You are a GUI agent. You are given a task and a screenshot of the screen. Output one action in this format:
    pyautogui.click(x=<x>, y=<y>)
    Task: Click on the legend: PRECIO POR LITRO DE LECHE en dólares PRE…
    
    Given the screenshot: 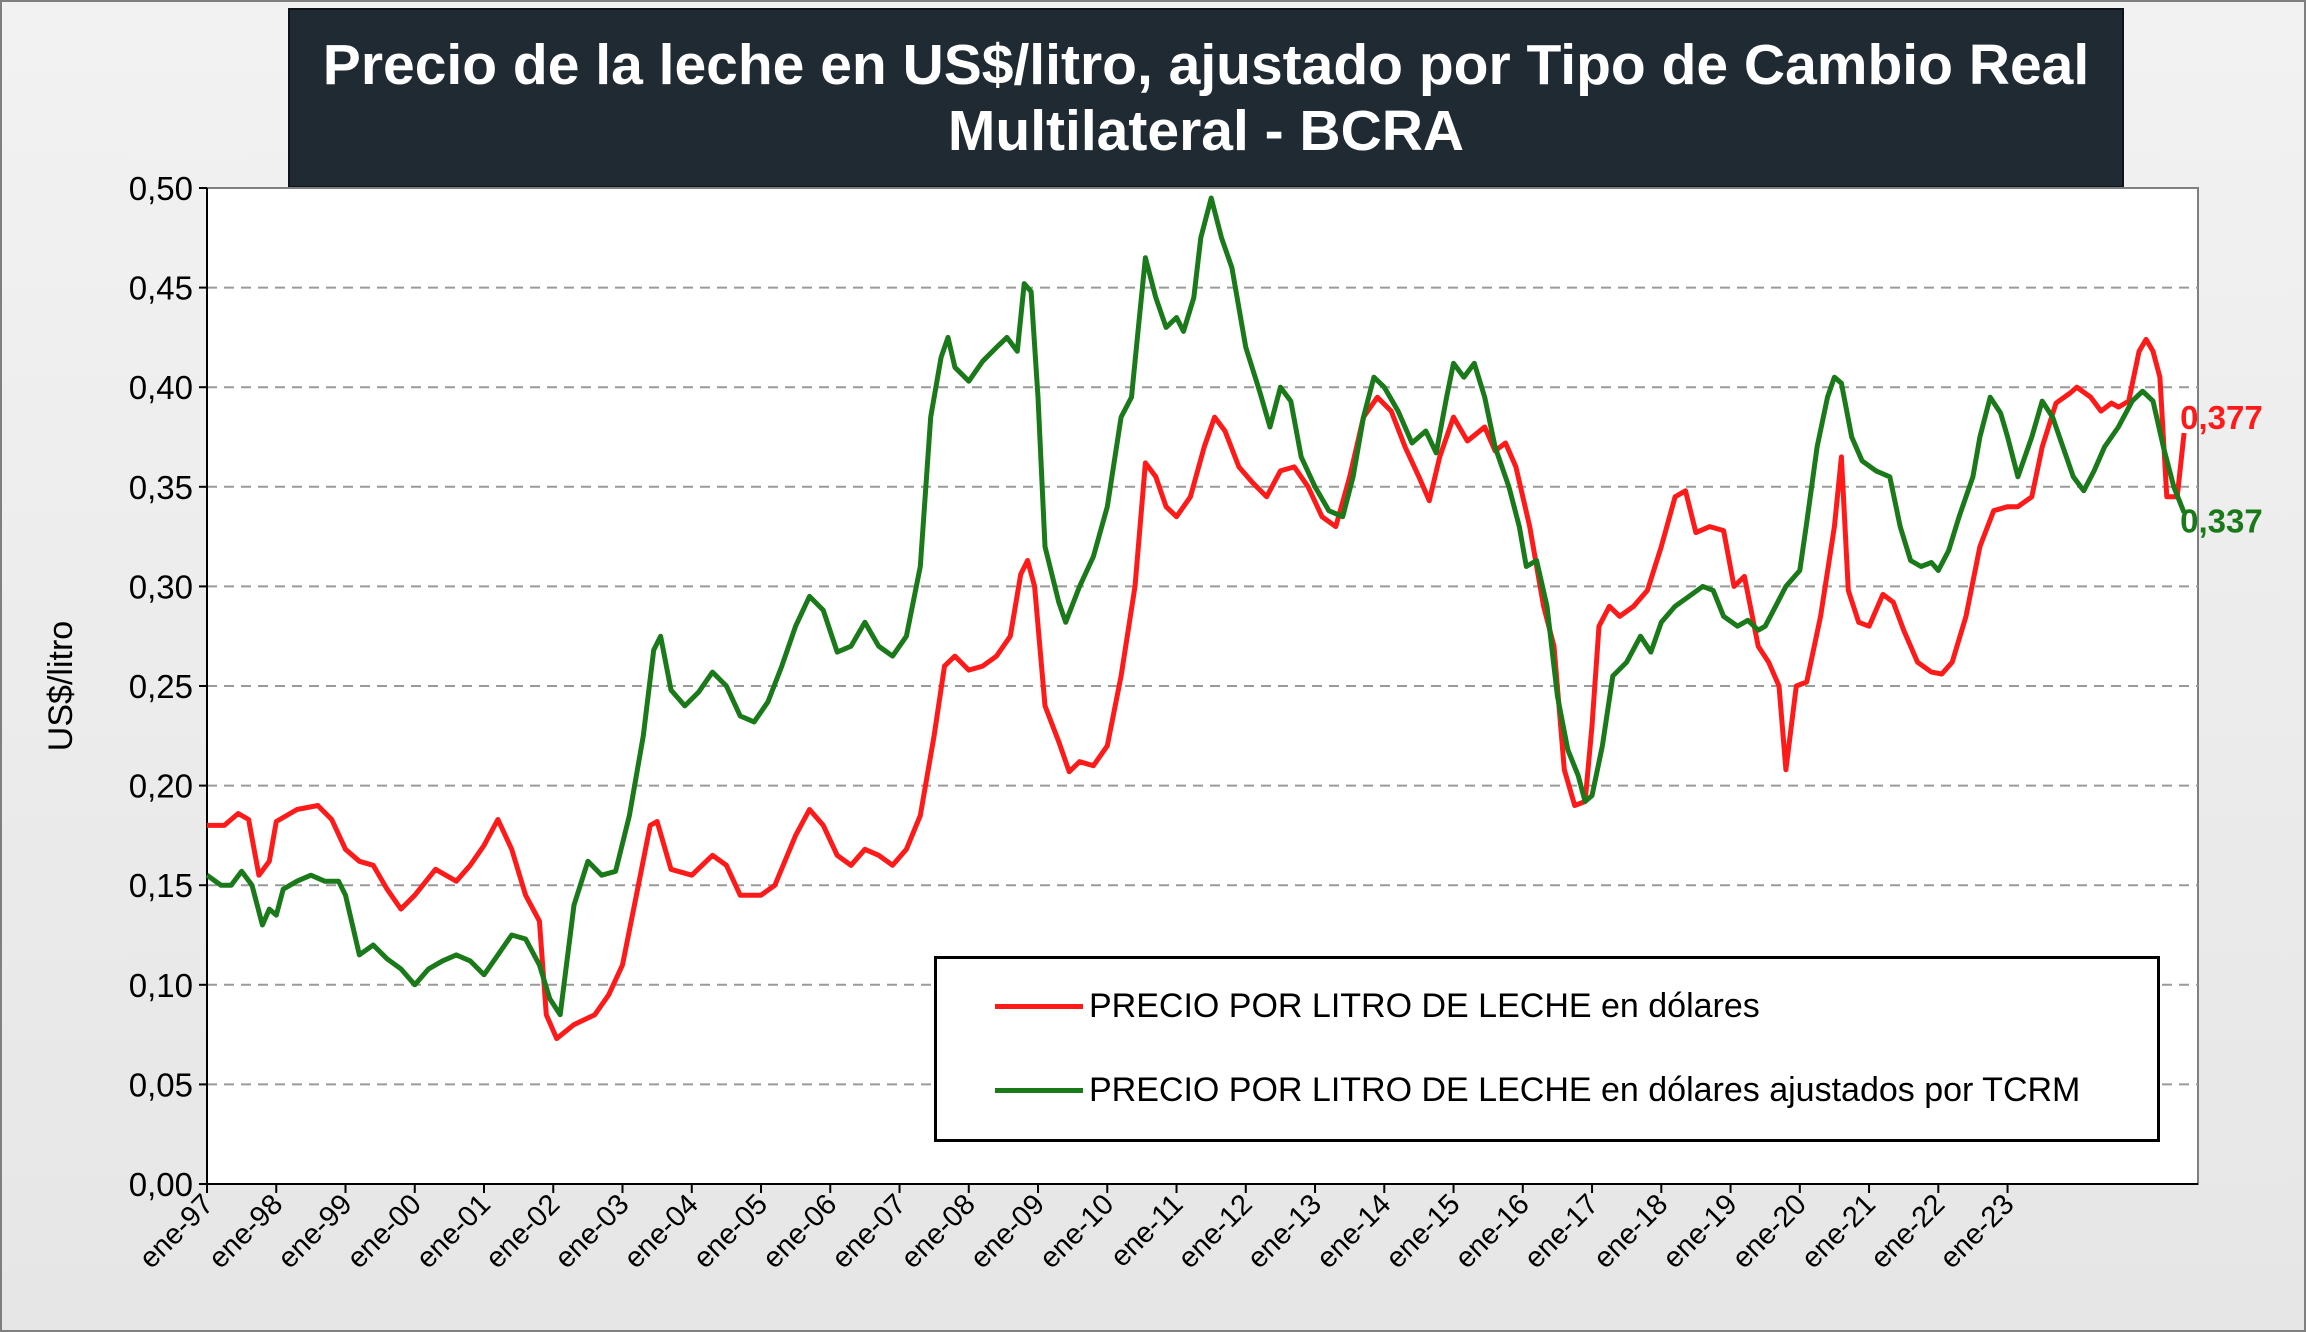 What is the action you would take?
    pyautogui.click(x=1547, y=1049)
    